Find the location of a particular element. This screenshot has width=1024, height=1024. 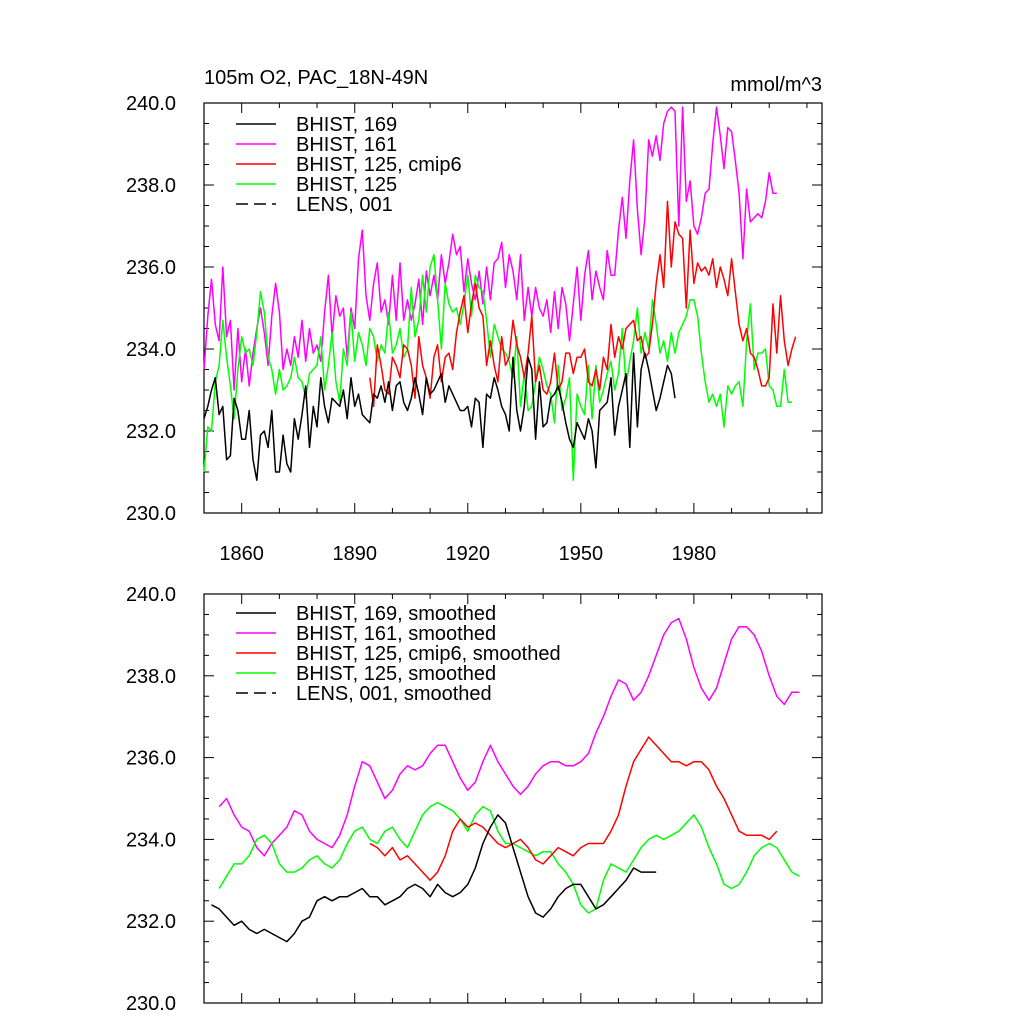

series-line-bhist-125-smoothed is located at coordinates (509, 857).